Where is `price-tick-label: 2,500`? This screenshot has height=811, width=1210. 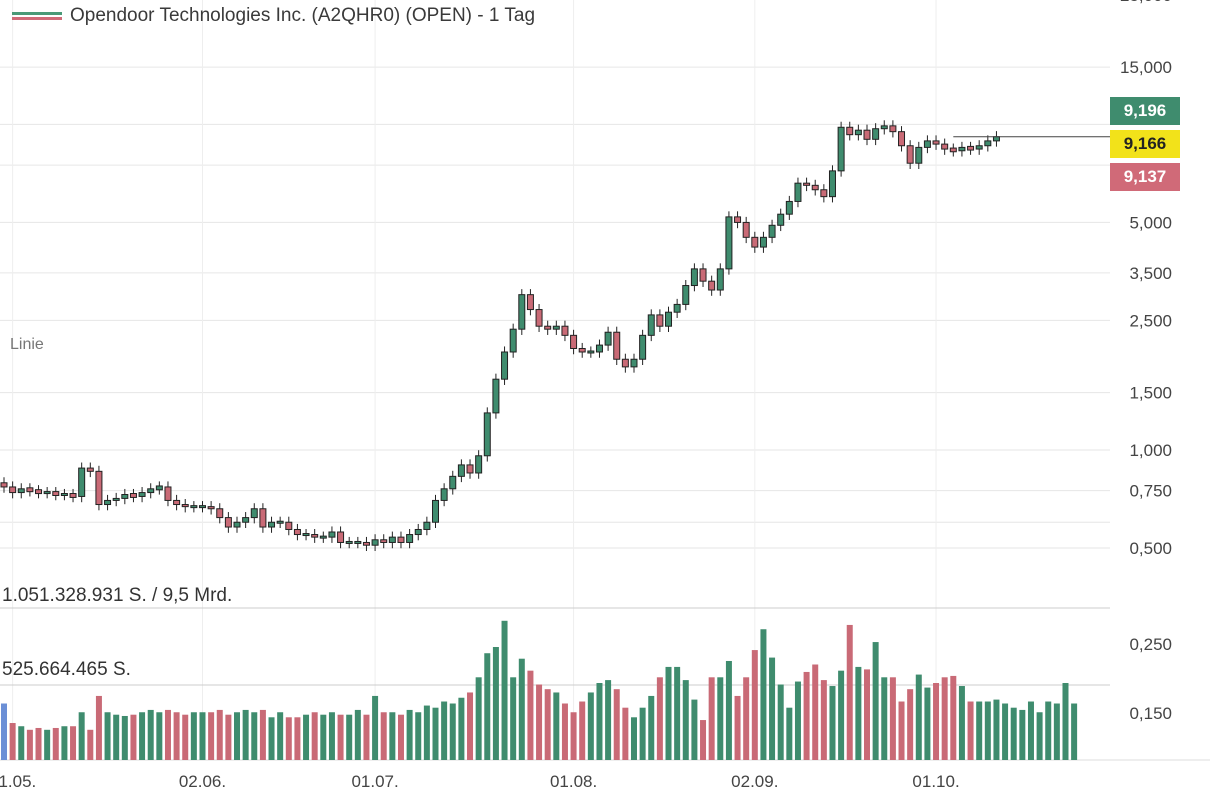 price-tick-label: 2,500 is located at coordinates (1150, 320).